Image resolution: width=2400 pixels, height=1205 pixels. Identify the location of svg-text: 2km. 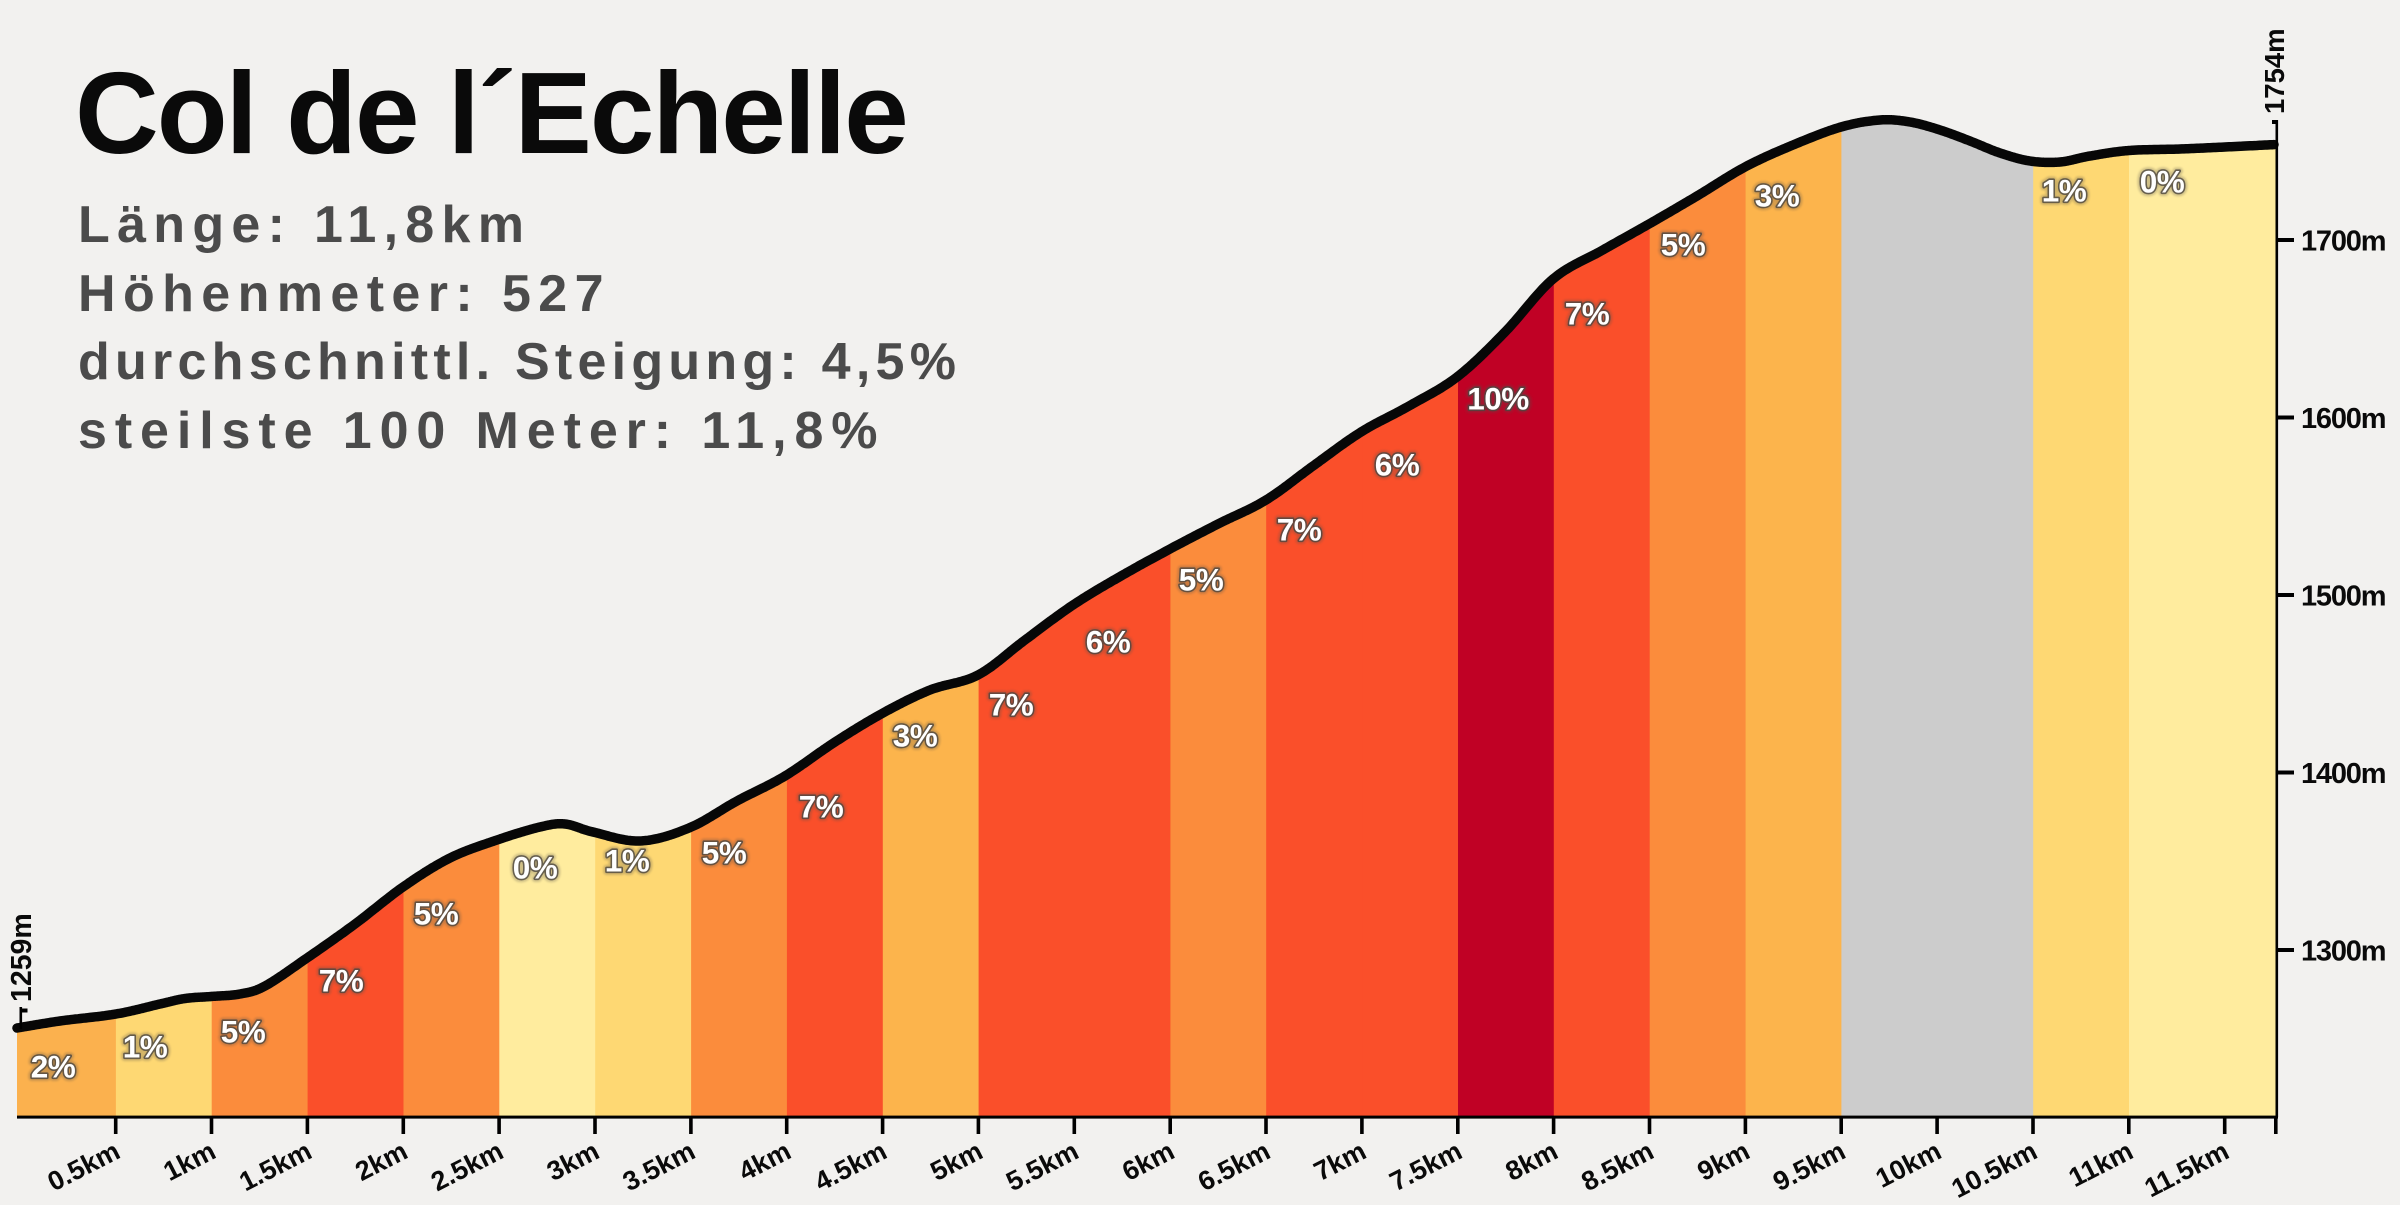
(381, 1161).